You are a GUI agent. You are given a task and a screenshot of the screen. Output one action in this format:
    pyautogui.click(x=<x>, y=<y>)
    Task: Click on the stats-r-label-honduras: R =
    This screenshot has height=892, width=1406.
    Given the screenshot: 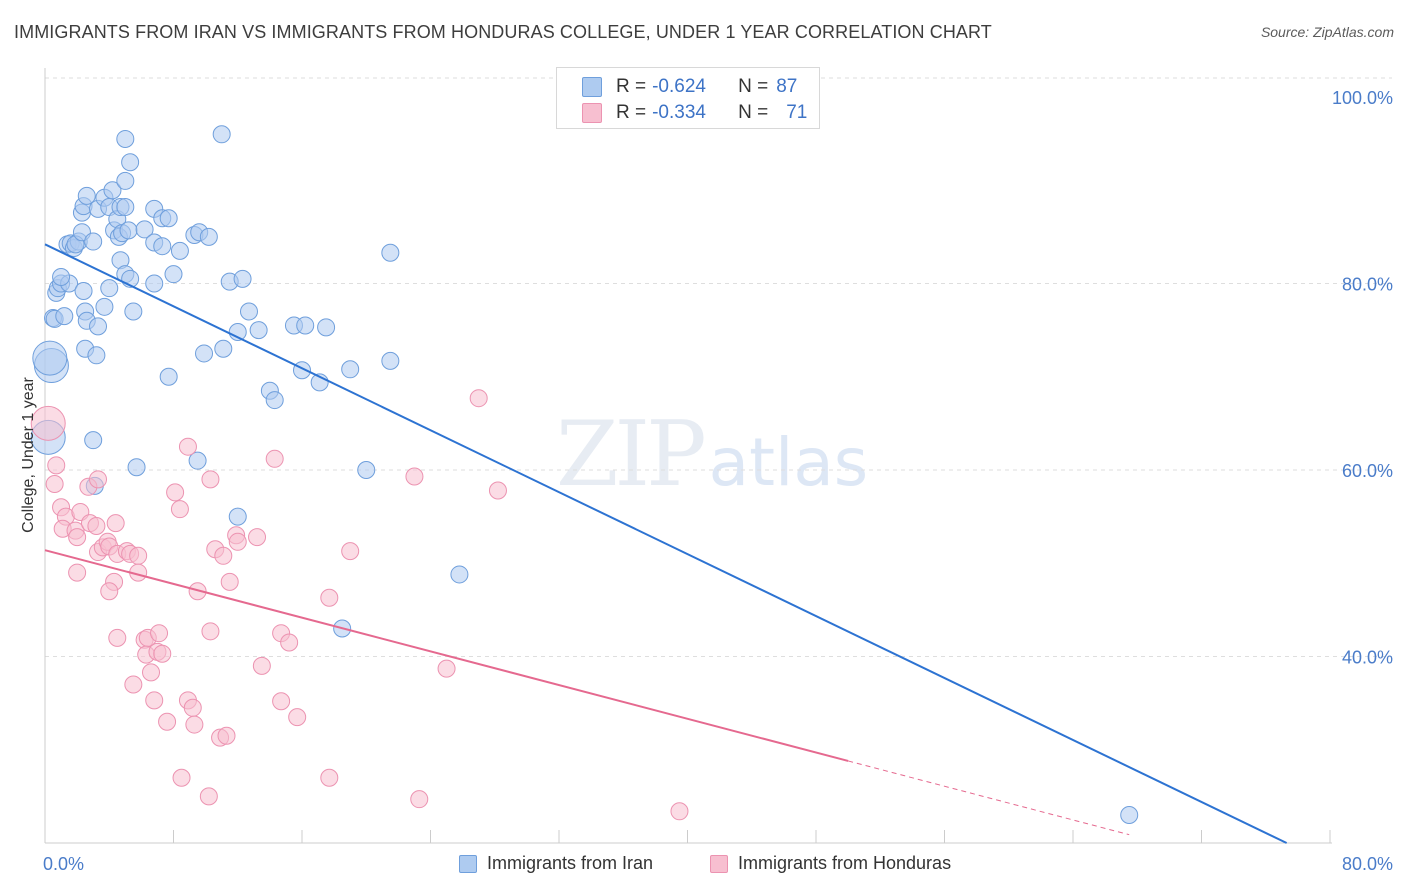 What is the action you would take?
    pyautogui.click(x=631, y=112)
    